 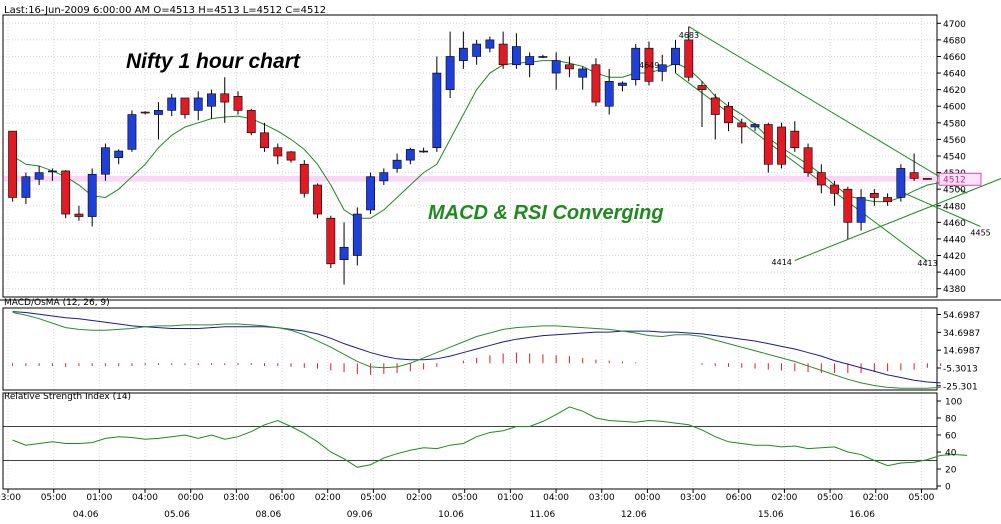 I want to click on rsi-tick-label: 100, so click(x=953, y=403).